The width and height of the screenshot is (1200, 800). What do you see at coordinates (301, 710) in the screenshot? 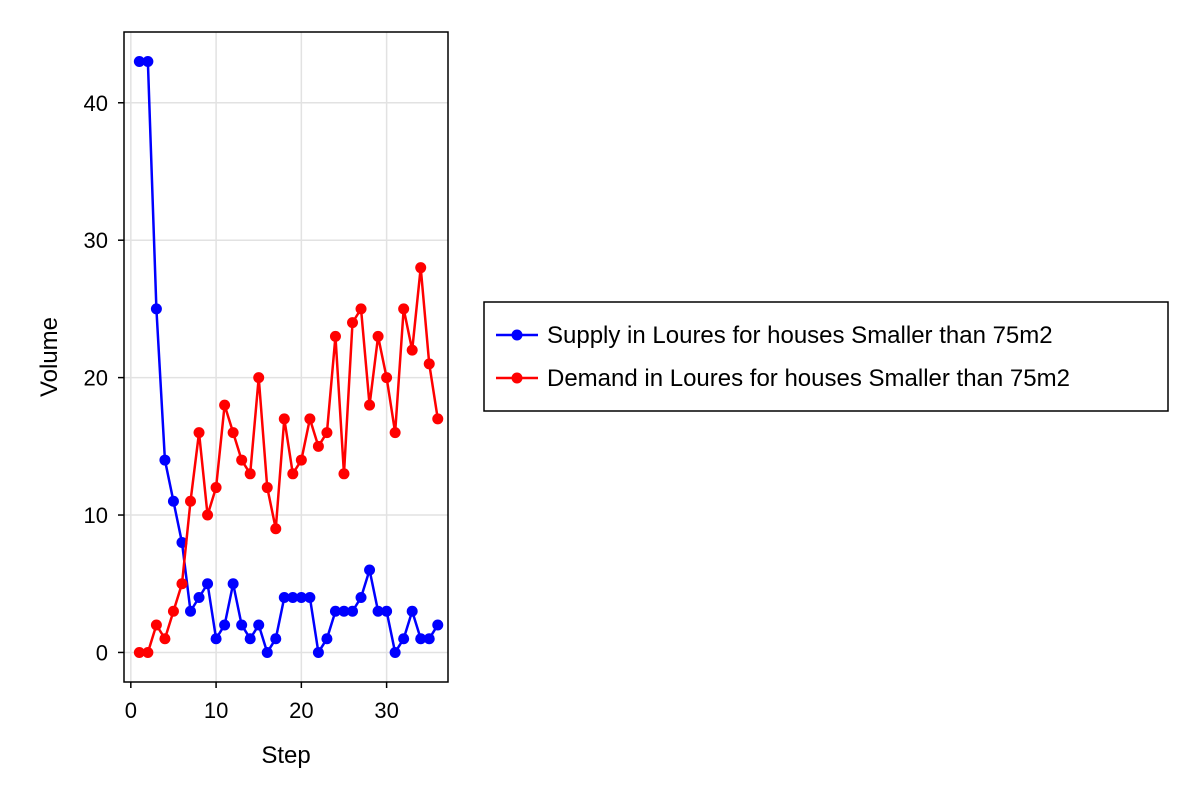
I see `x-tick-label: 20` at bounding box center [301, 710].